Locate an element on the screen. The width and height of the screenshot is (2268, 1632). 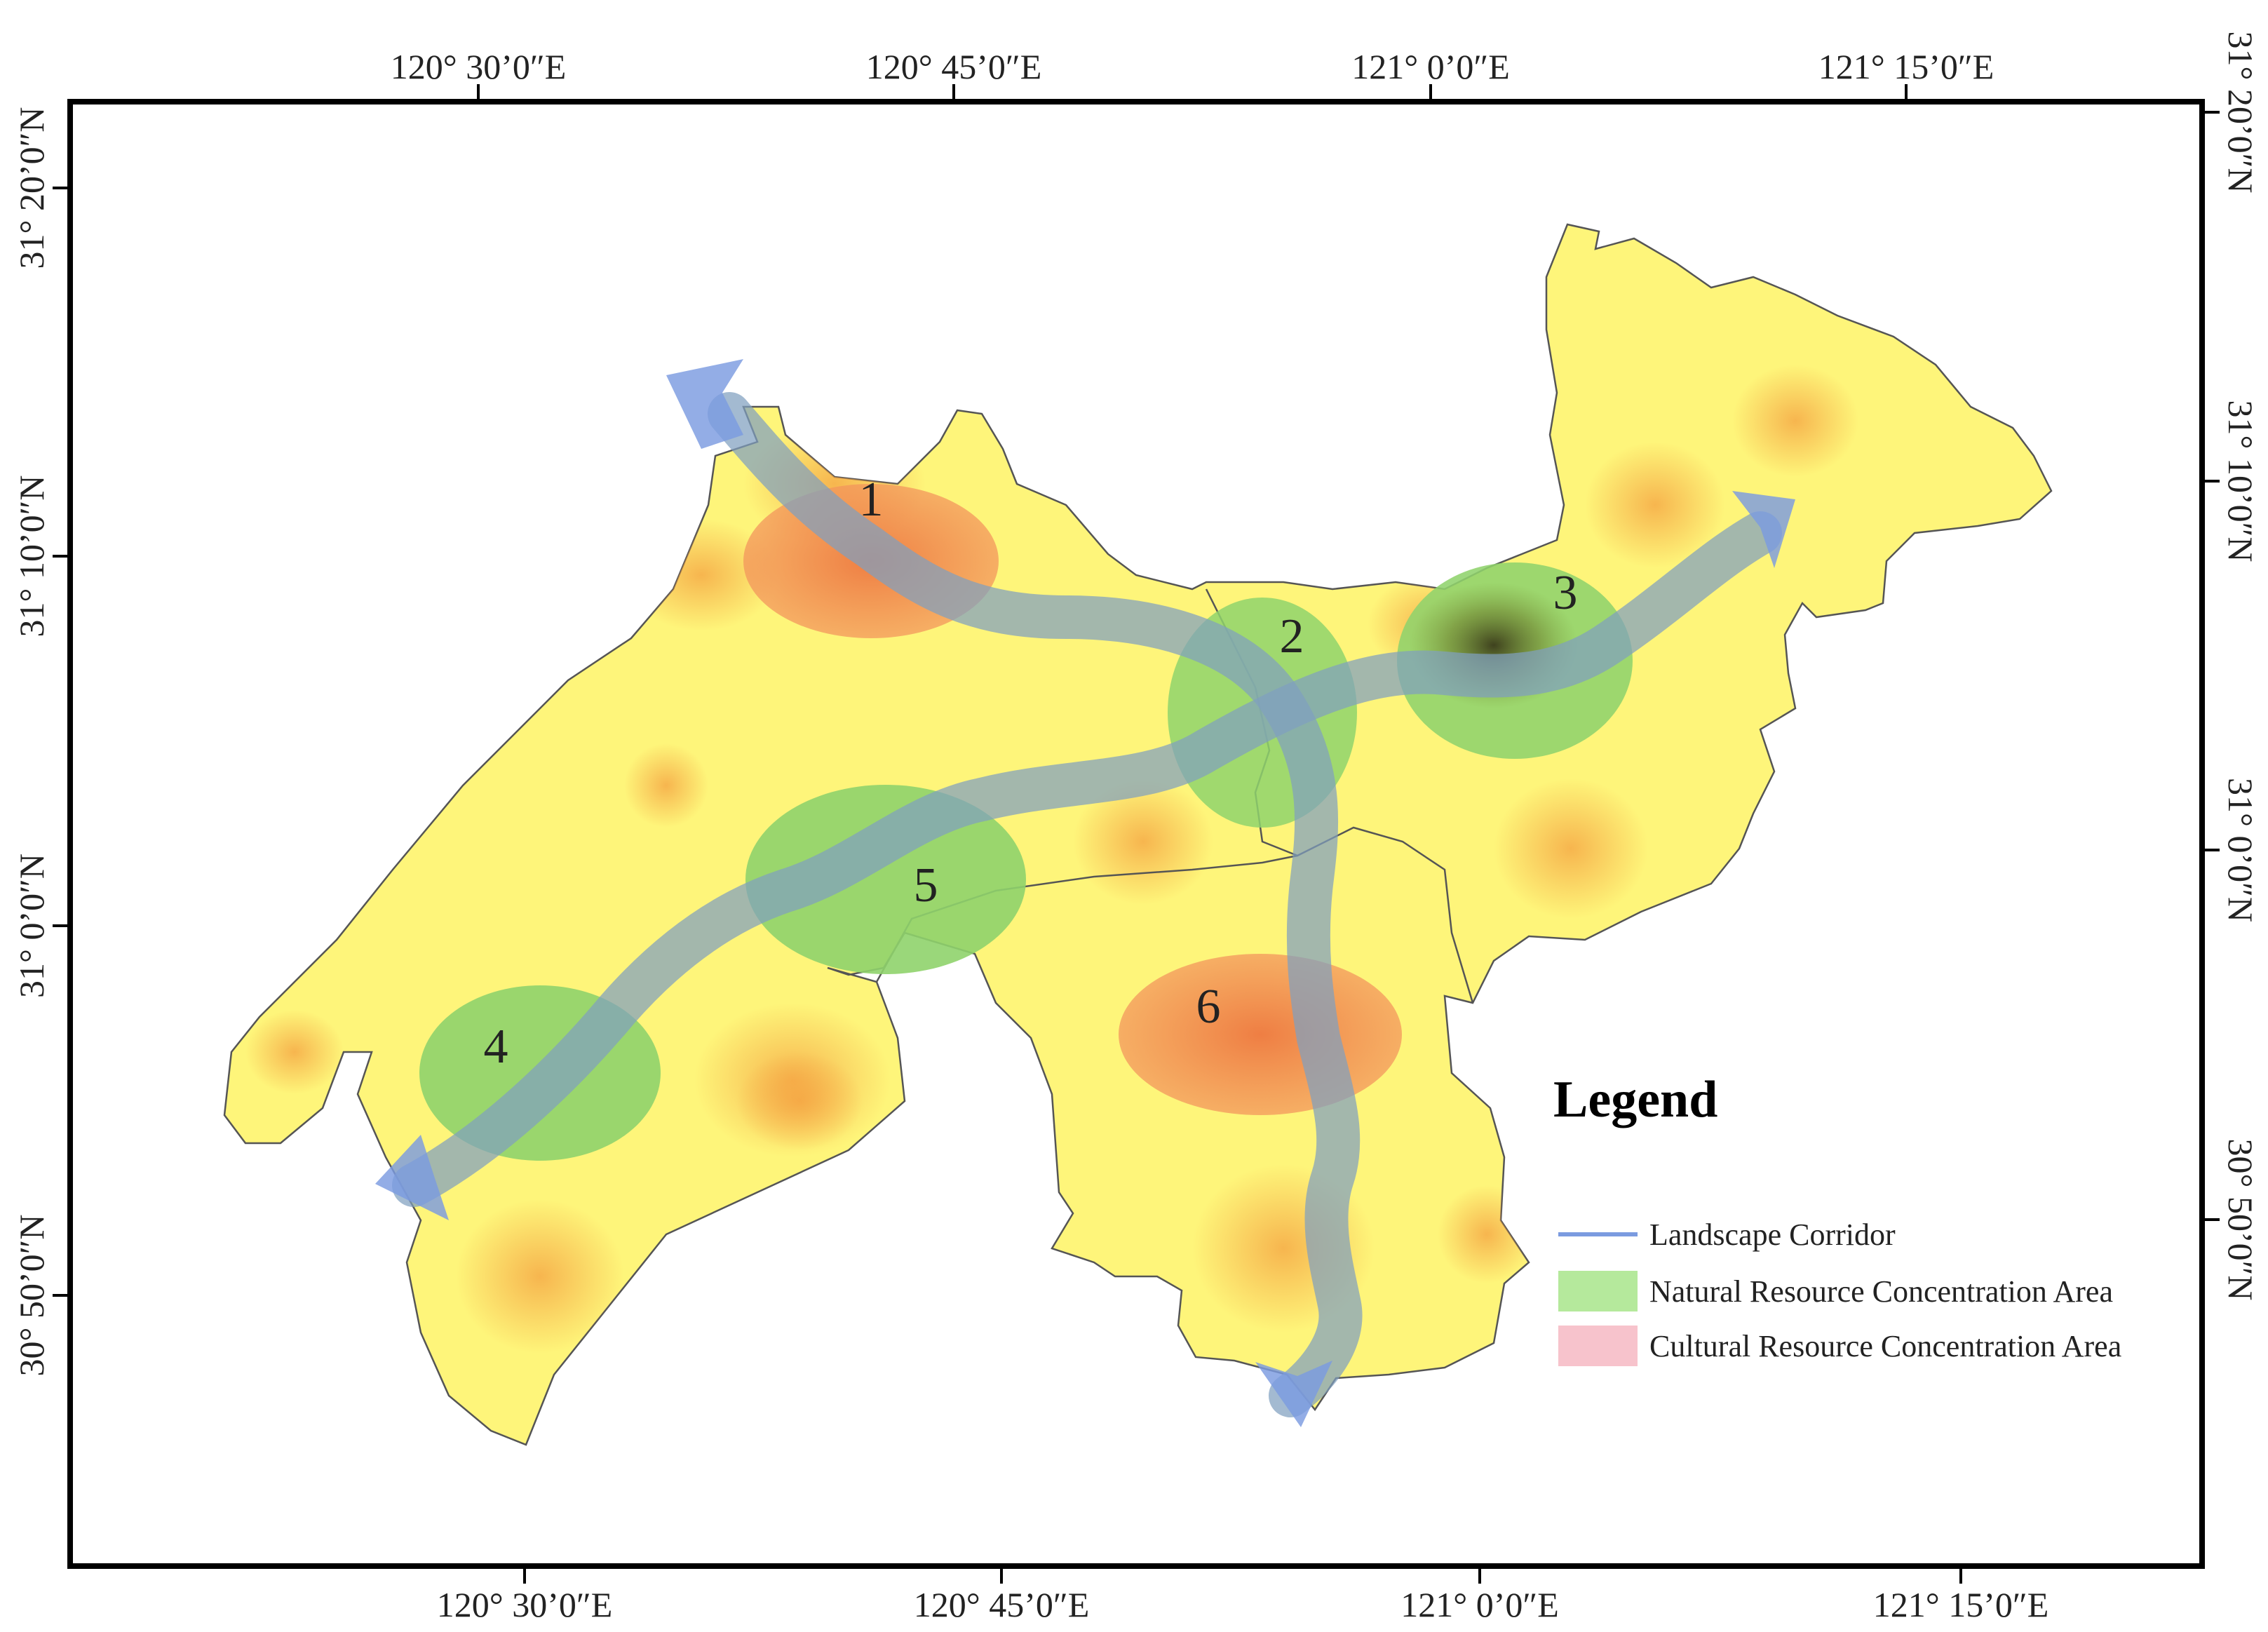
right-tick-label: 31° 10’0″N is located at coordinates (2240, 481).